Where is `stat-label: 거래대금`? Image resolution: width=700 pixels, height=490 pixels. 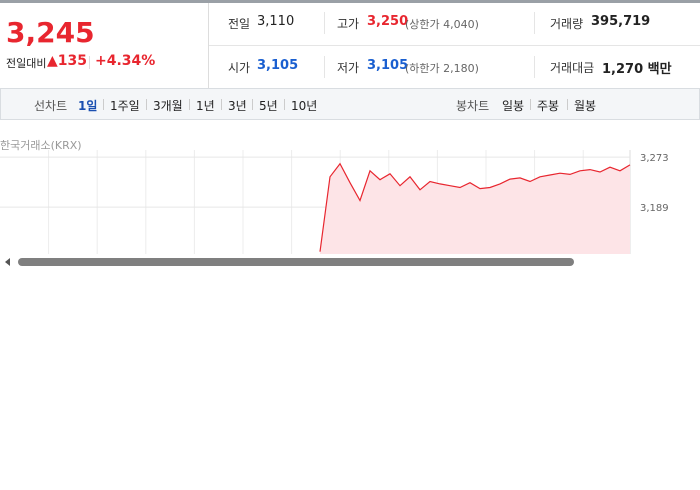 stat-label: 거래대금 is located at coordinates (572, 68).